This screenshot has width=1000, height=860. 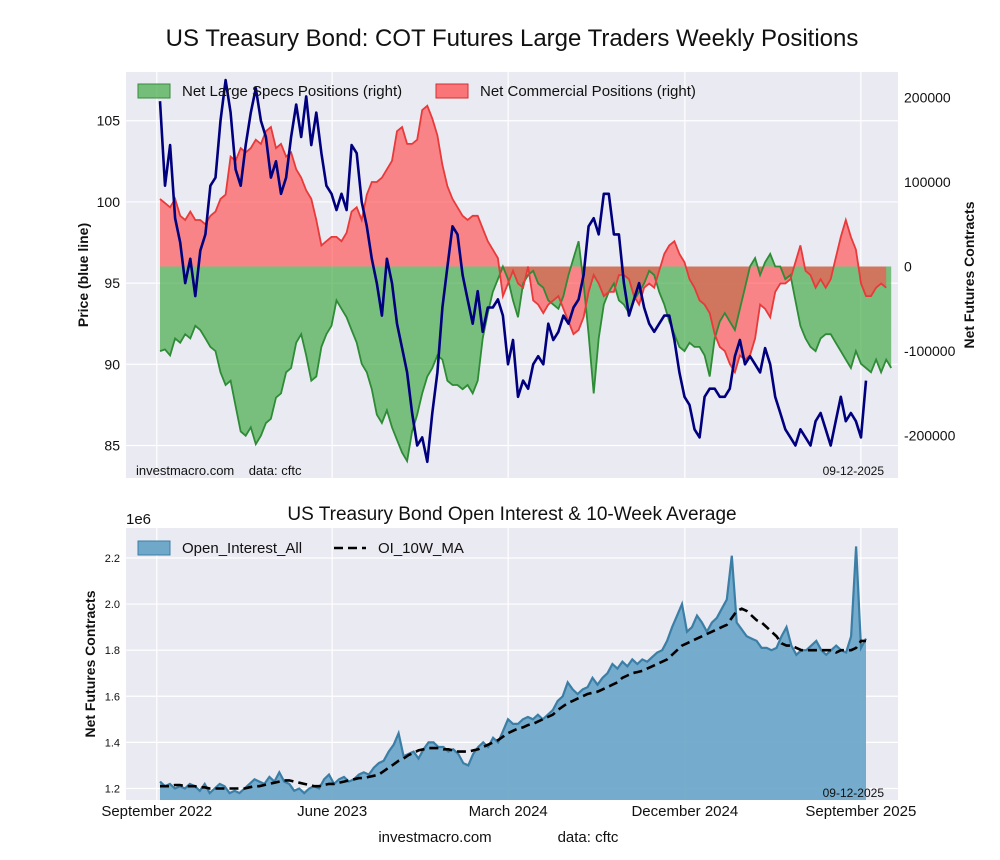 What do you see at coordinates (138, 519) in the screenshot?
I see `open-interest-offset-label: 1e6` at bounding box center [138, 519].